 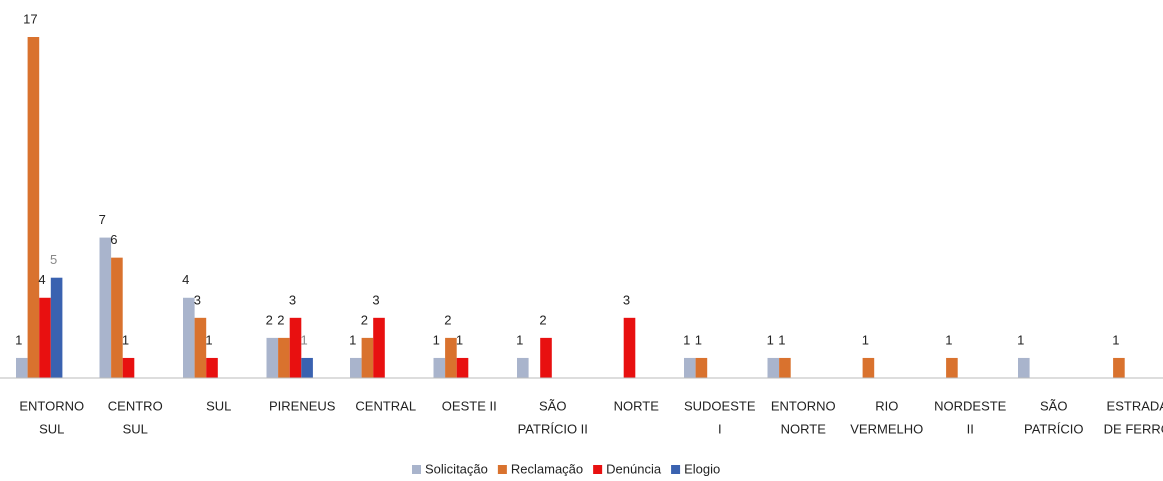 What do you see at coordinates (30, 18) in the screenshot?
I see `value-label: 17` at bounding box center [30, 18].